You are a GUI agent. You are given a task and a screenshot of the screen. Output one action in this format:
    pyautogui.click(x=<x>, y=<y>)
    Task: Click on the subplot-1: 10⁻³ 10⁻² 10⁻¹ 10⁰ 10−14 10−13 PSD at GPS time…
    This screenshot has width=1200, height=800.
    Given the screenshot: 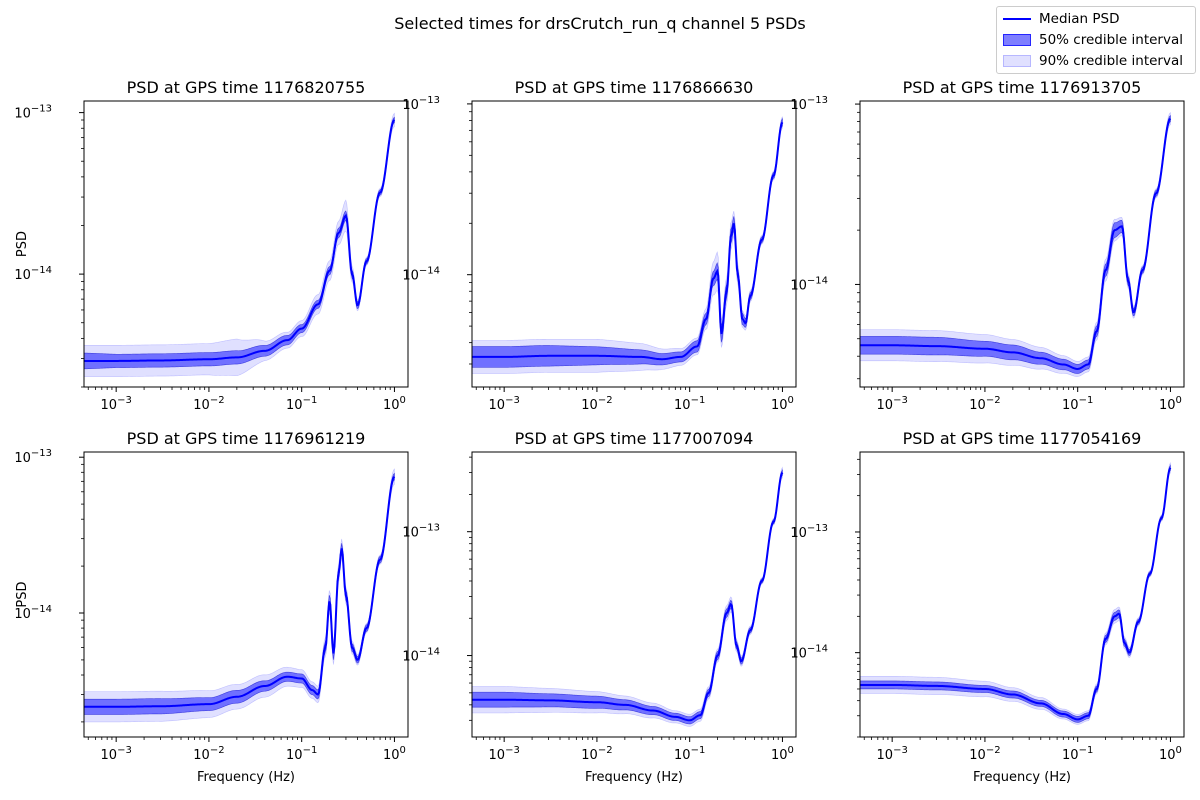 What is the action you would take?
    pyautogui.click(x=211, y=245)
    